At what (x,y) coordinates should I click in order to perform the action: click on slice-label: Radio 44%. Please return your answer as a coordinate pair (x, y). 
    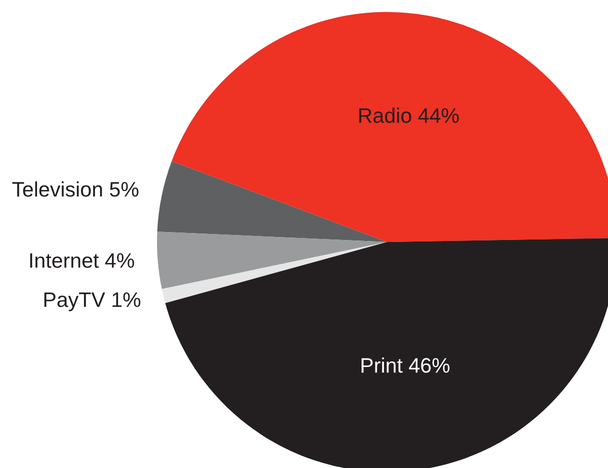
    Looking at the image, I should click on (409, 115).